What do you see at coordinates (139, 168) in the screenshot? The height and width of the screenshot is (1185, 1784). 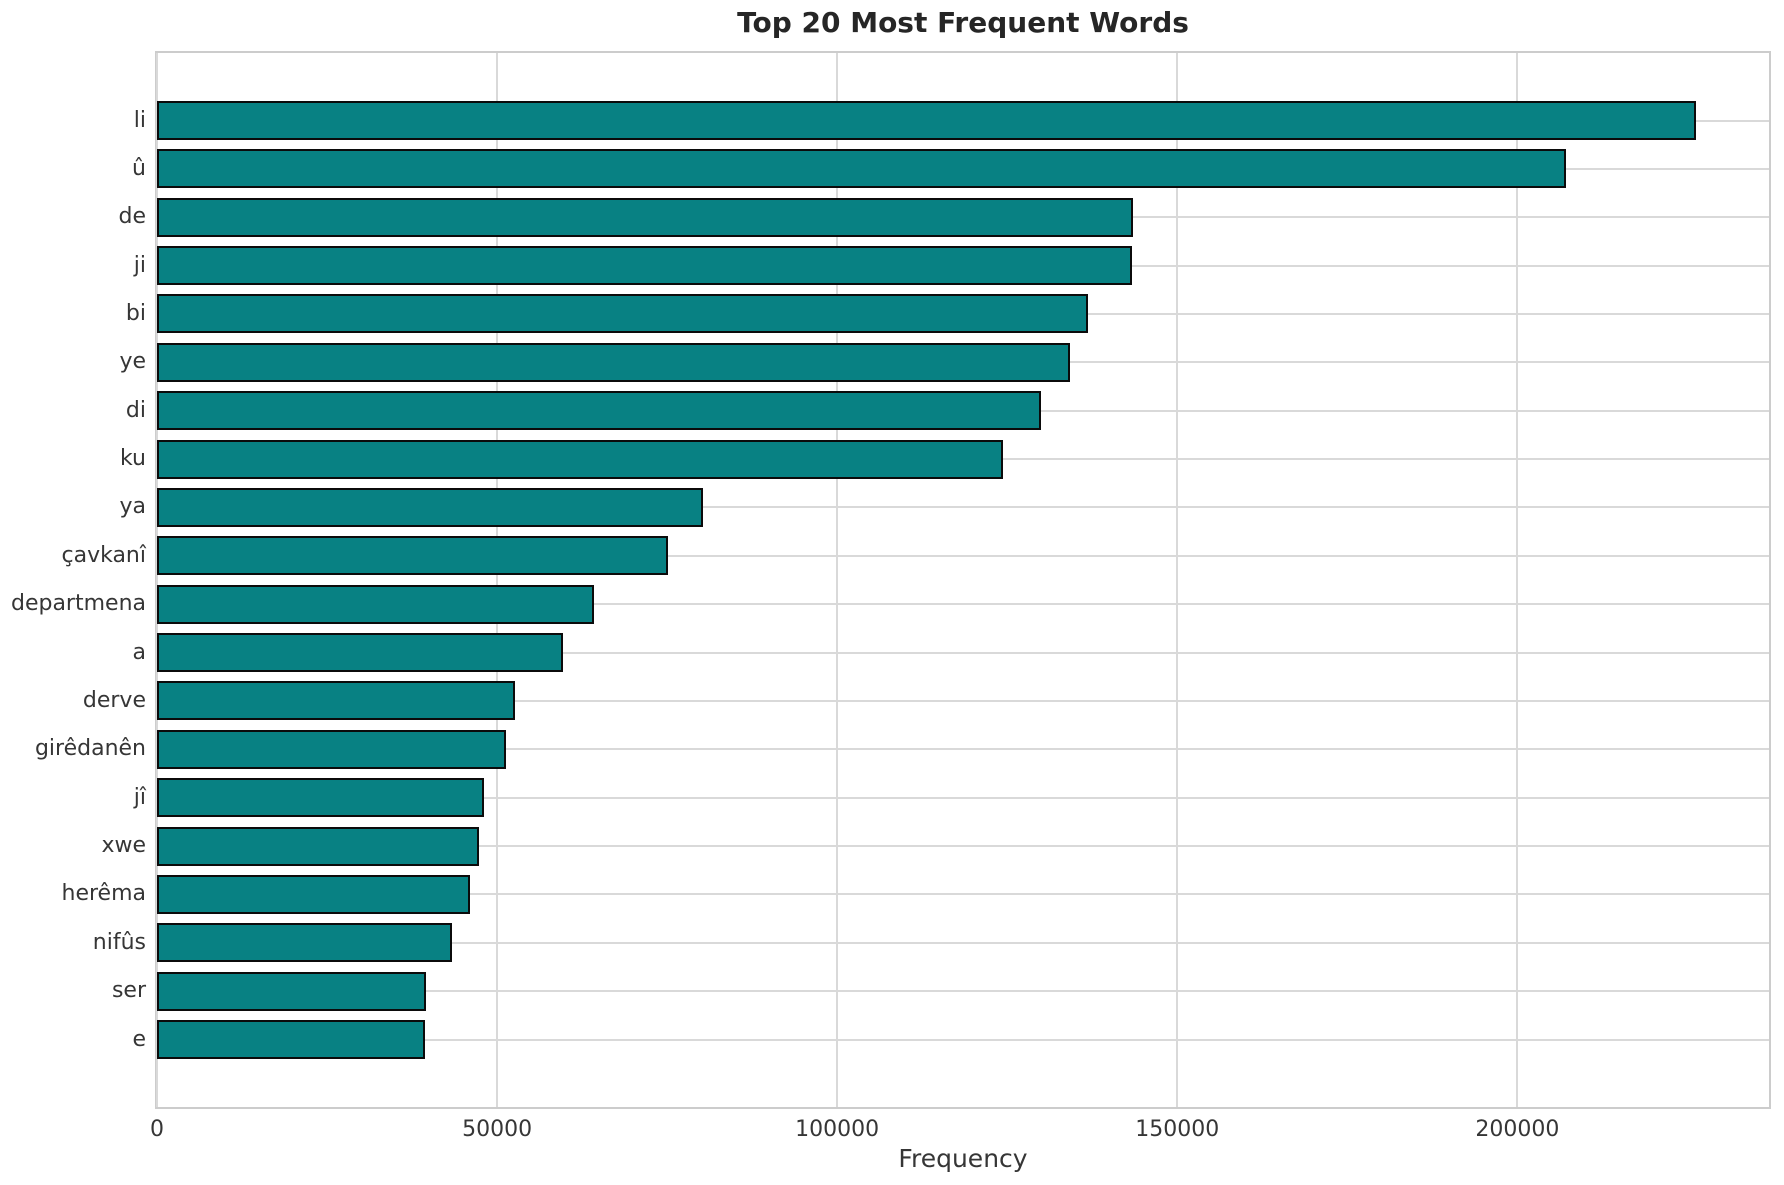 I see `y-tick-label-û: û` at bounding box center [139, 168].